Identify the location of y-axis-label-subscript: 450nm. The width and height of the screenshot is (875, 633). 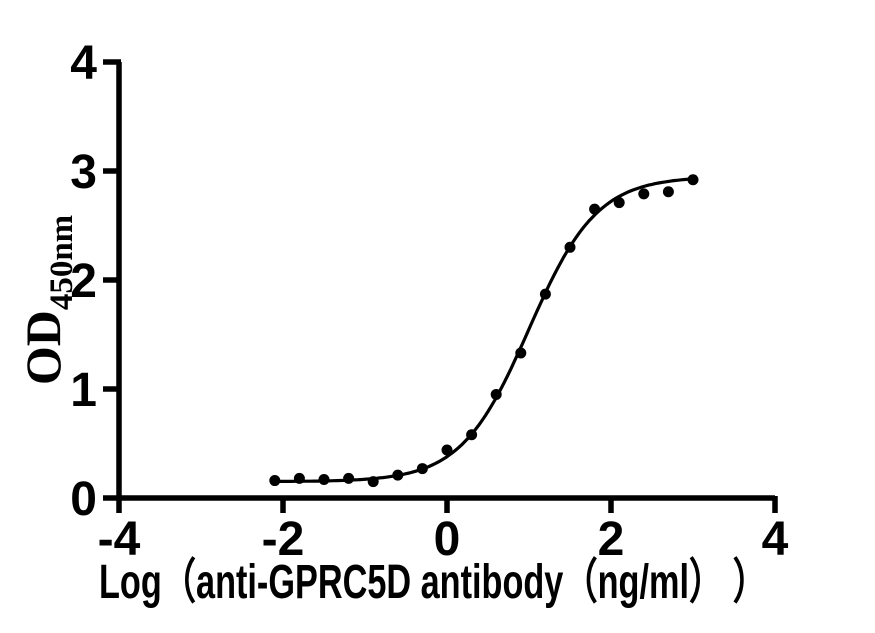
(62, 262).